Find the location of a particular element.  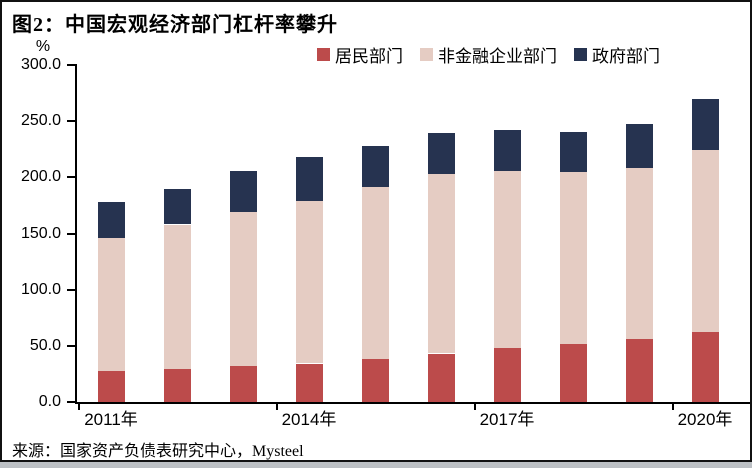

bar-segment-2018年-非金融企业部门 is located at coordinates (573, 258).